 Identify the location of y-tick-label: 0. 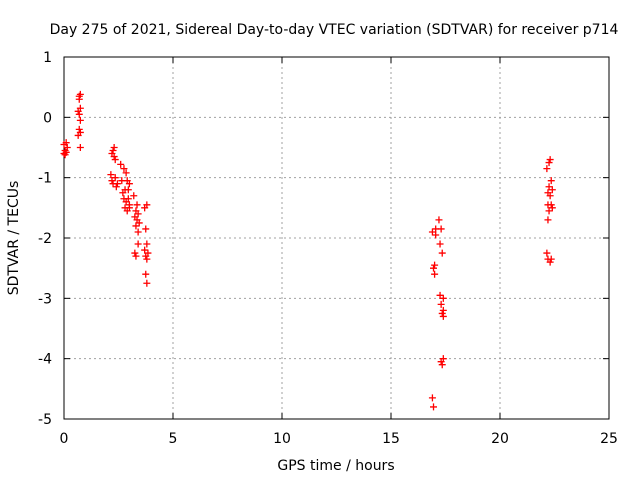
(47, 118).